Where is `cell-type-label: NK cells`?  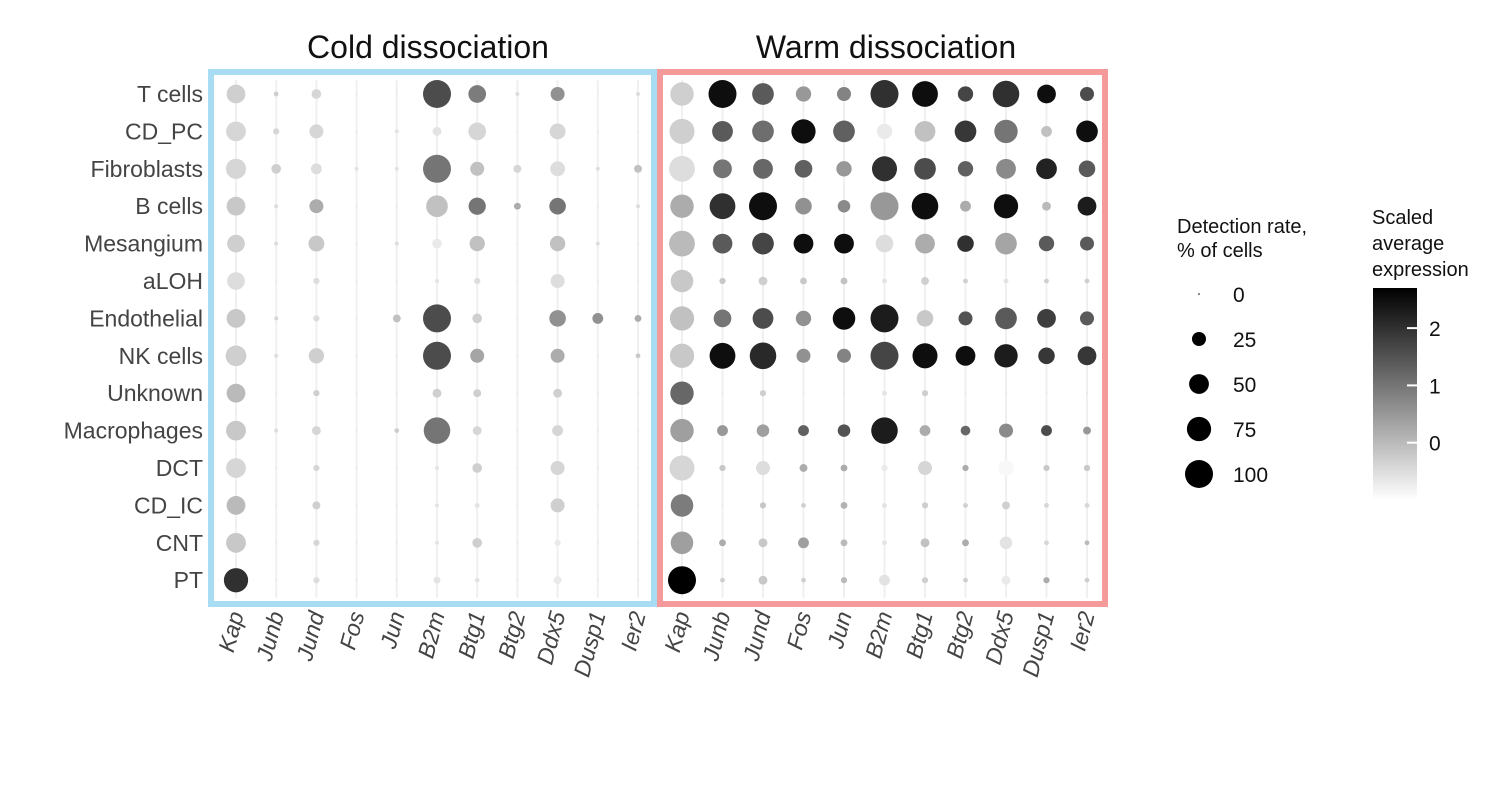 cell-type-label: NK cells is located at coordinates (161, 356).